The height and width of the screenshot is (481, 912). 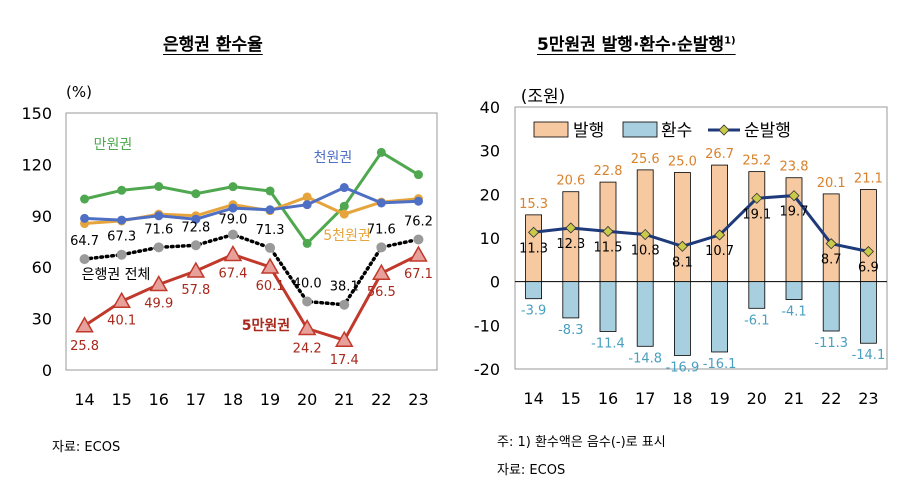 What do you see at coordinates (608, 171) in the screenshot?
I see `data-label-issuance: 22.8` at bounding box center [608, 171].